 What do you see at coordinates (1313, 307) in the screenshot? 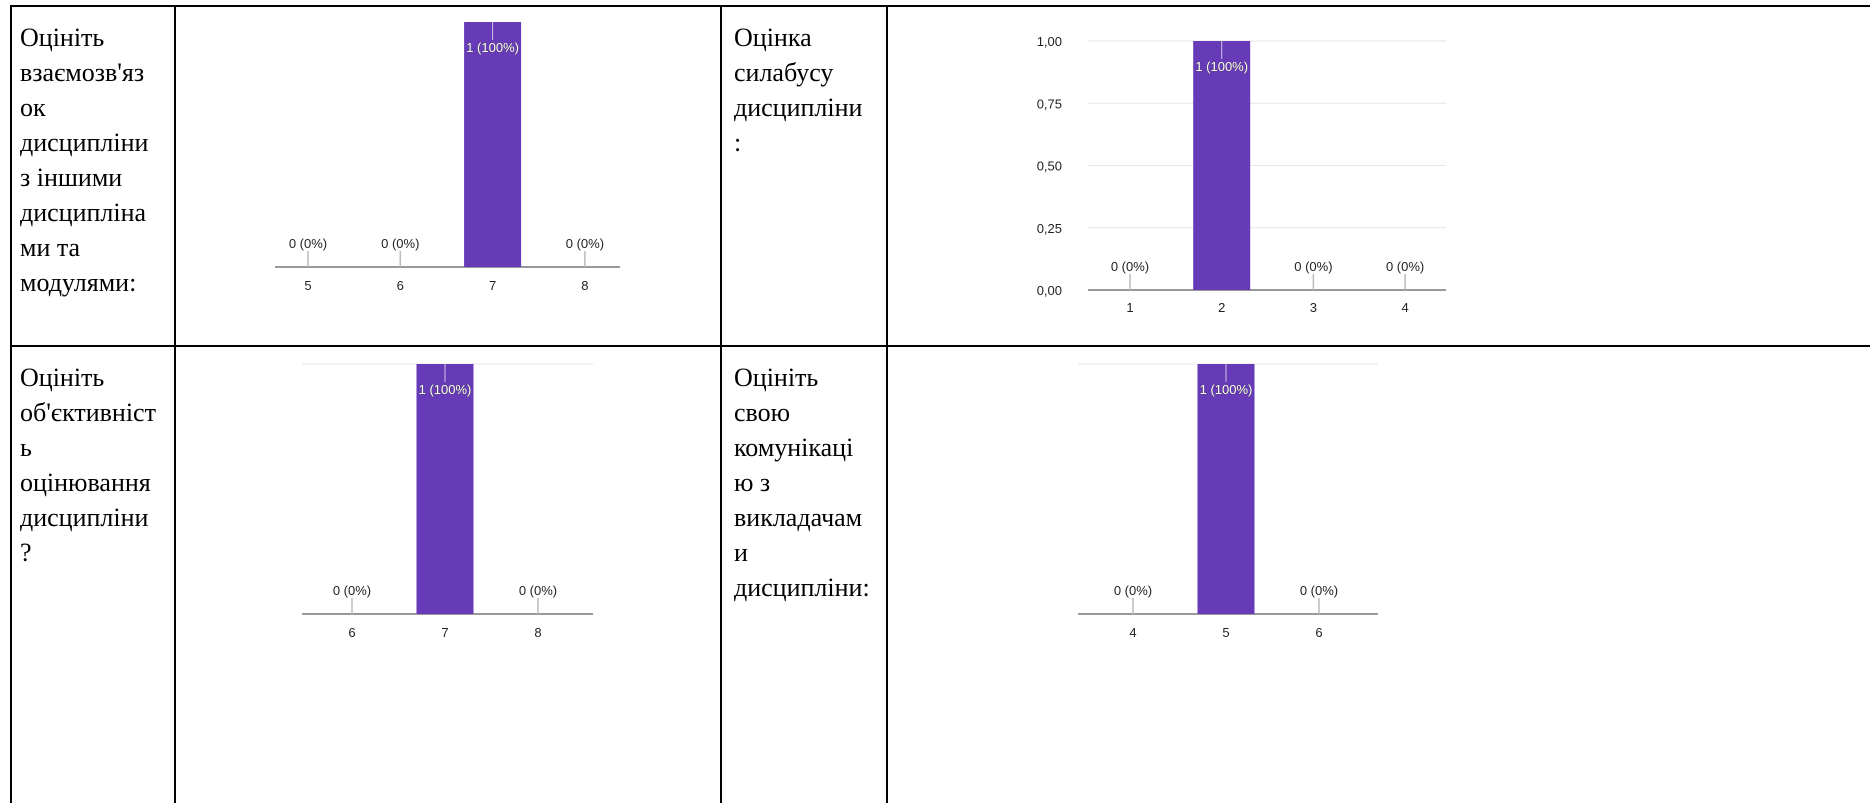
I see `x-tick-label: 3` at bounding box center [1313, 307].